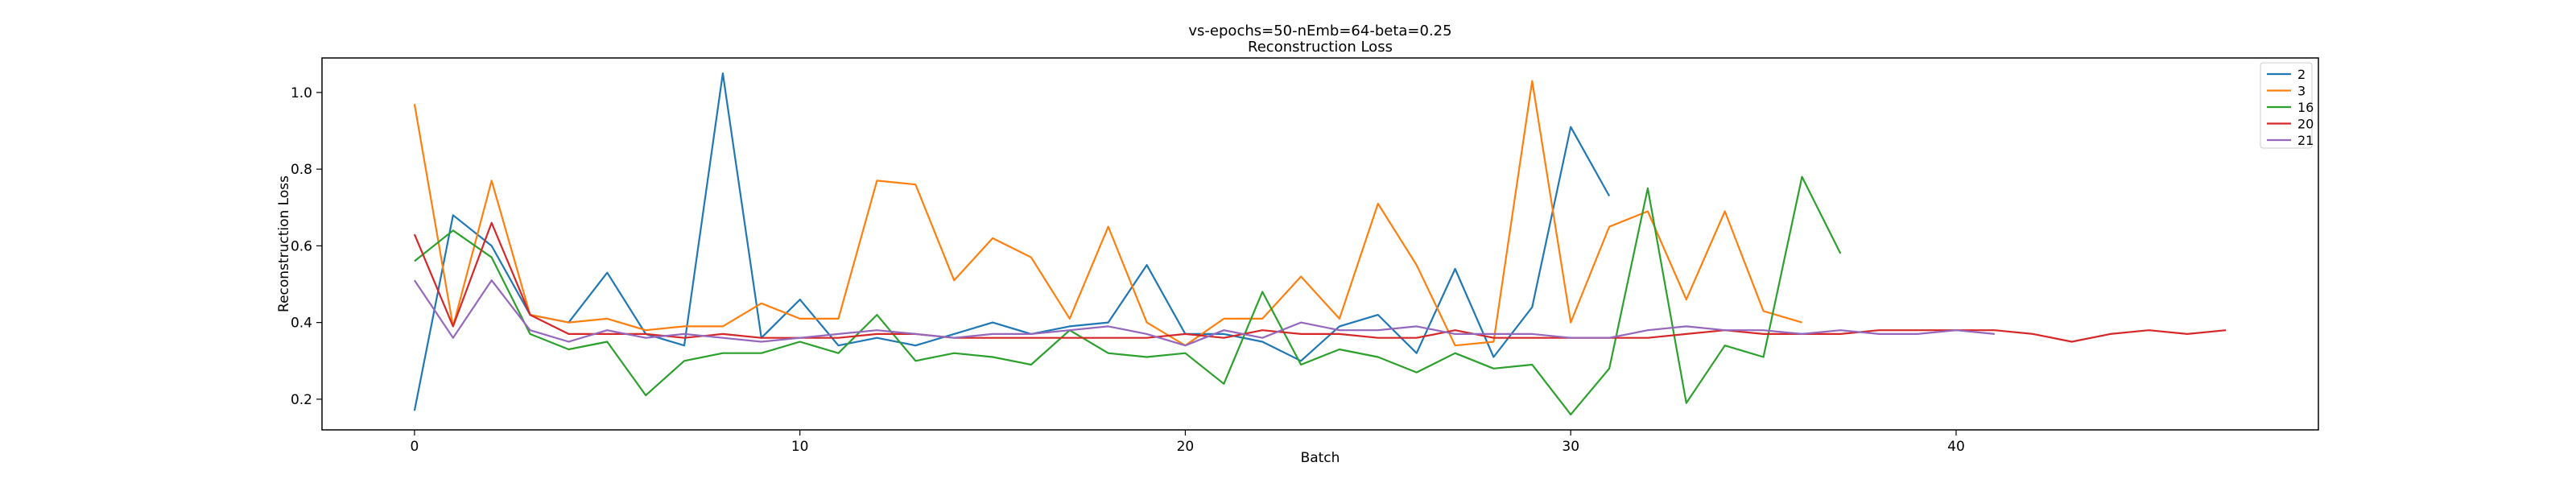 This screenshot has height=483, width=2576. What do you see at coordinates (1320, 458) in the screenshot?
I see `x-axis-label: Batch` at bounding box center [1320, 458].